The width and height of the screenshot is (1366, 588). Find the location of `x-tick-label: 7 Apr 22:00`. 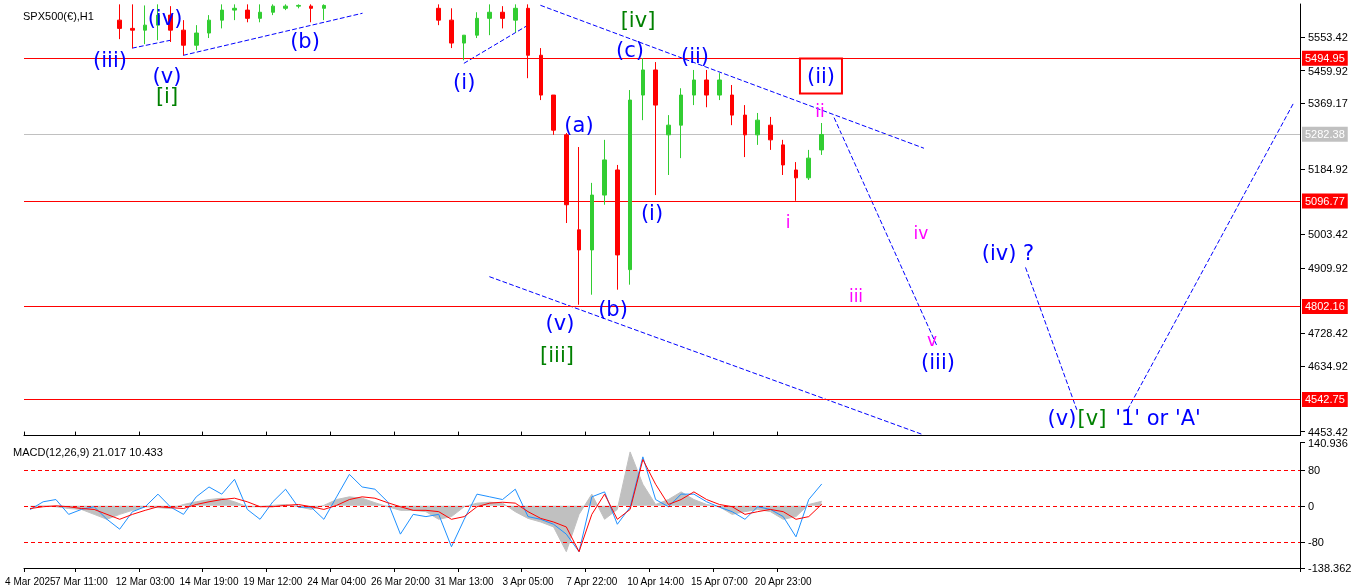

x-tick-label: 7 Apr 22:00 is located at coordinates (592, 581).